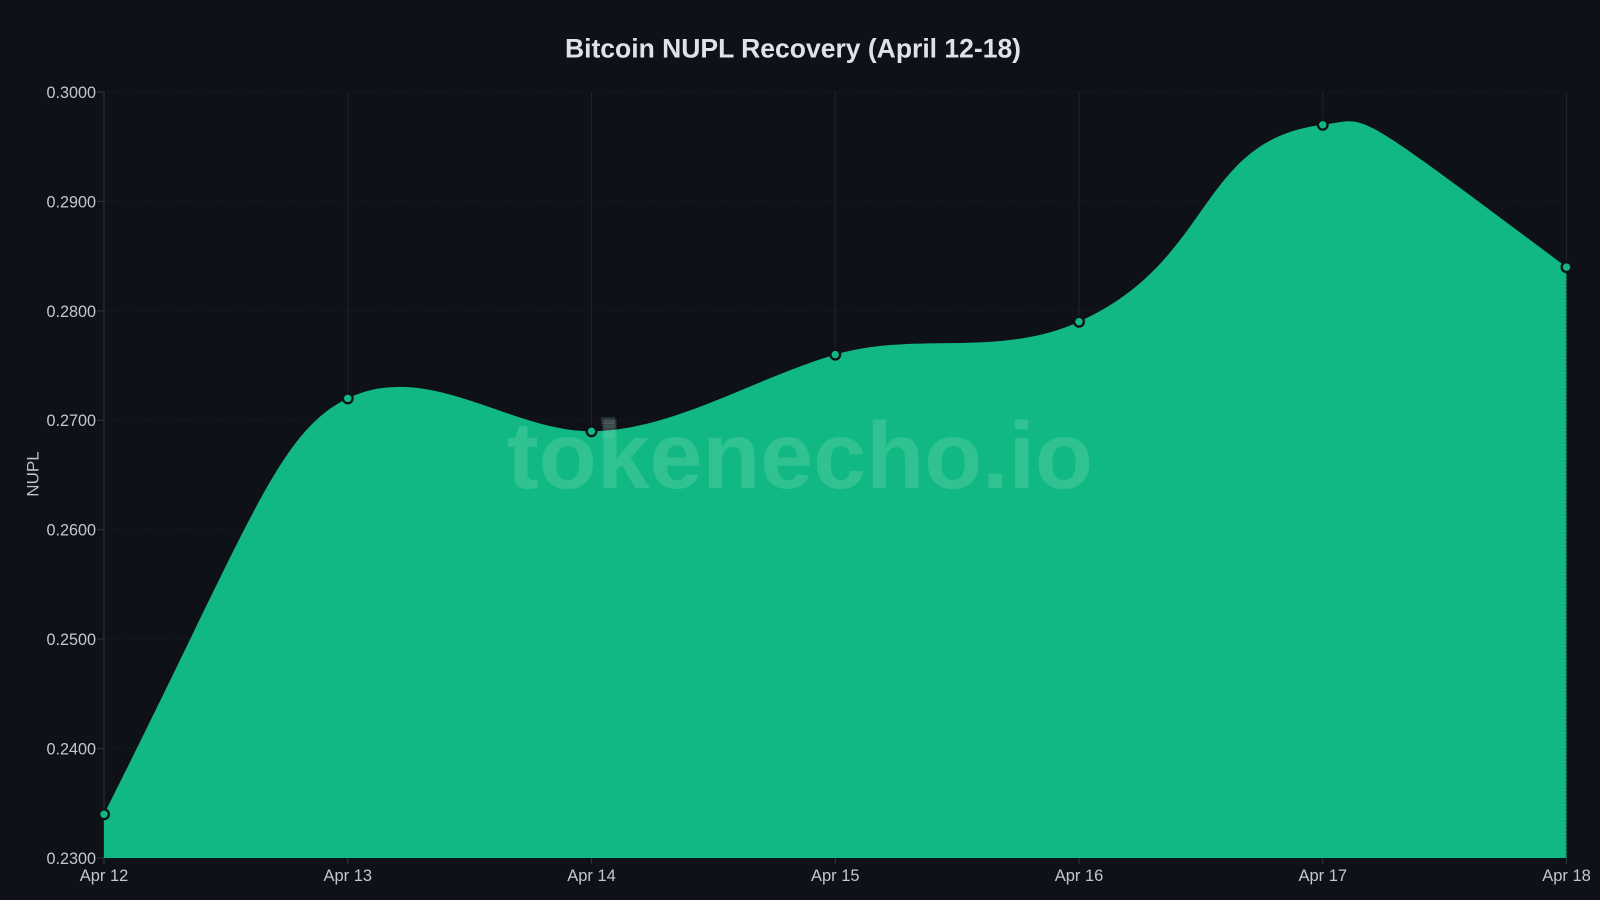  Describe the element at coordinates (347, 876) in the screenshot. I see `svg-text: Apr 13` at that location.